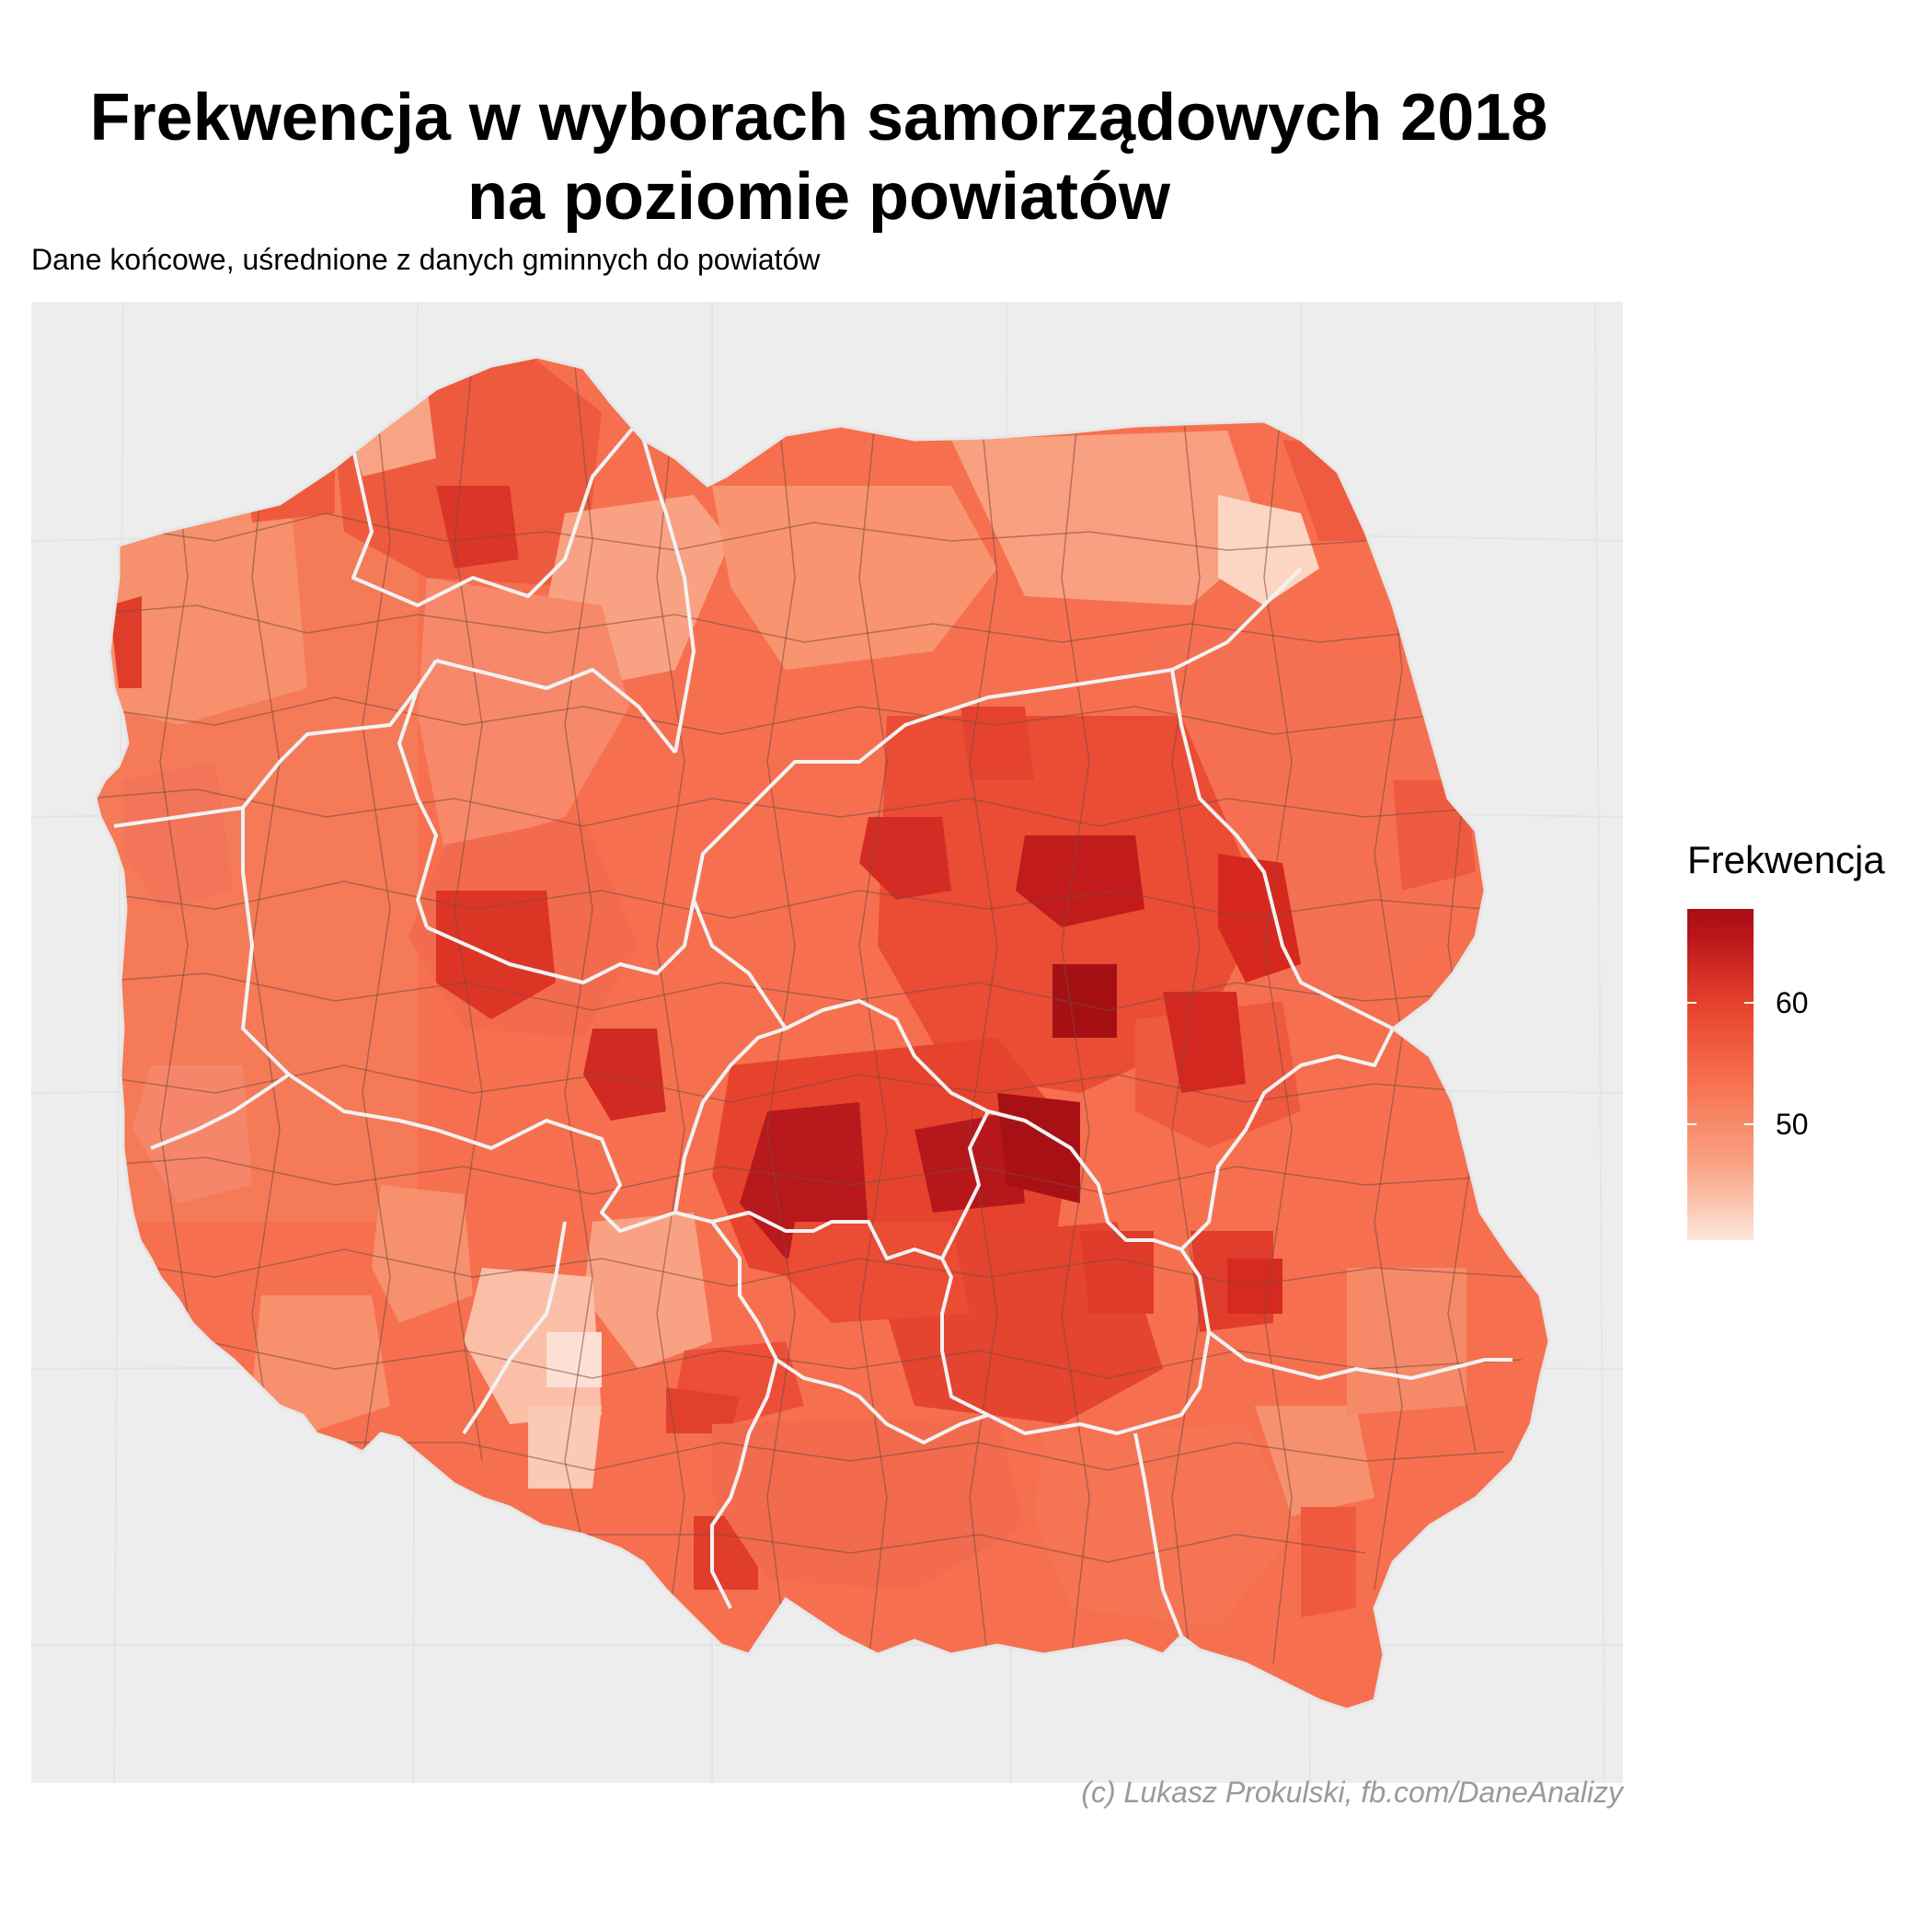 The width and height of the screenshot is (1932, 1932). I want to click on legend-tick-60-right, so click(1749, 1003).